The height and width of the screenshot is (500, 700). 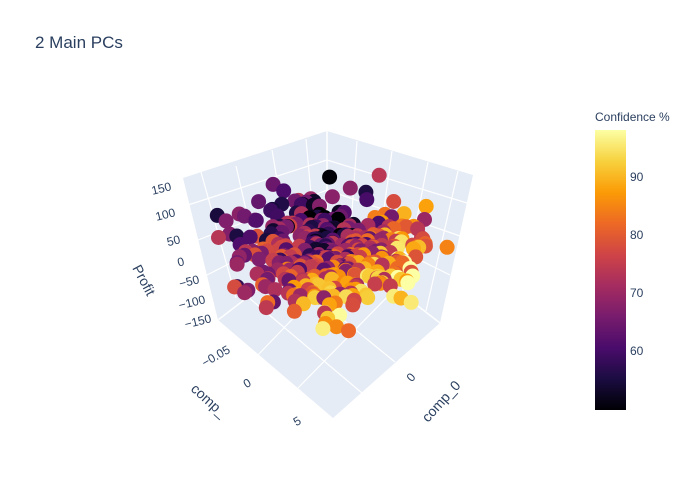 What do you see at coordinates (637, 235) in the screenshot?
I see `colorbar-tick-label: 80` at bounding box center [637, 235].